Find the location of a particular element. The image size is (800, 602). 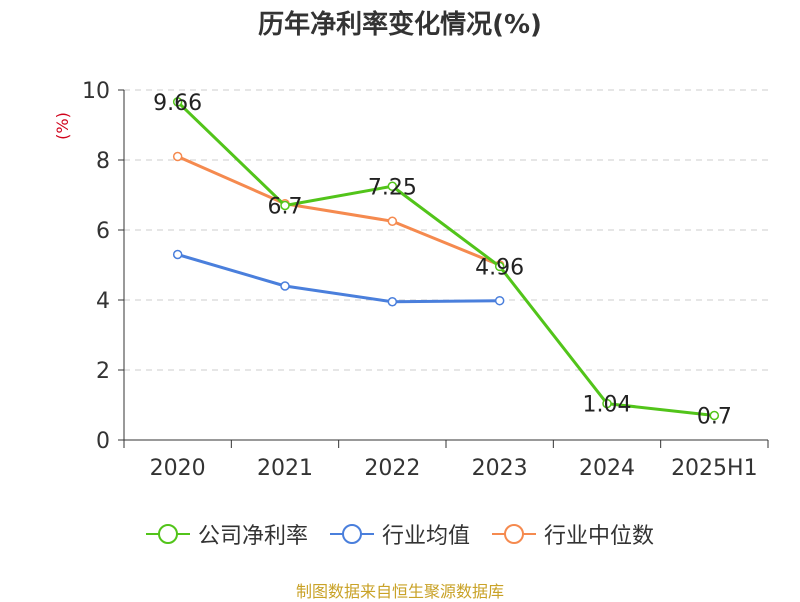

data-label: 1.04 is located at coordinates (607, 405).